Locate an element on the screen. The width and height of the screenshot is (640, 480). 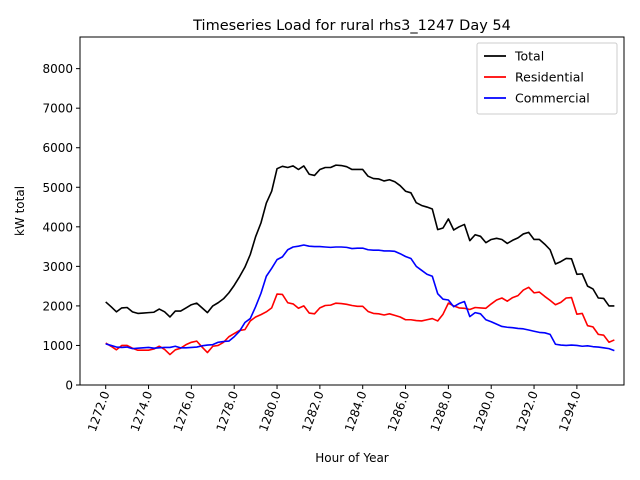
y-axis-ticks: 0 1000 2000 3000 4000 5000 6000 7000 8000 is located at coordinates (61, 227).